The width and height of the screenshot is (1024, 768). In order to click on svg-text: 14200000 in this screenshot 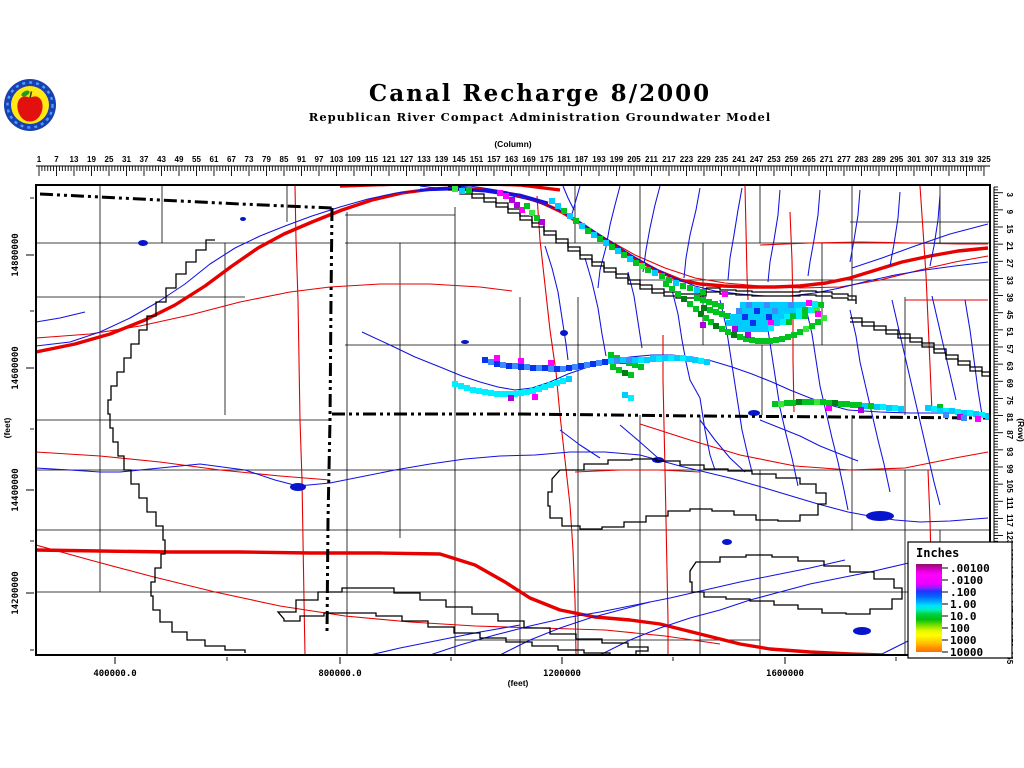, I will do `click(16, 592)`.